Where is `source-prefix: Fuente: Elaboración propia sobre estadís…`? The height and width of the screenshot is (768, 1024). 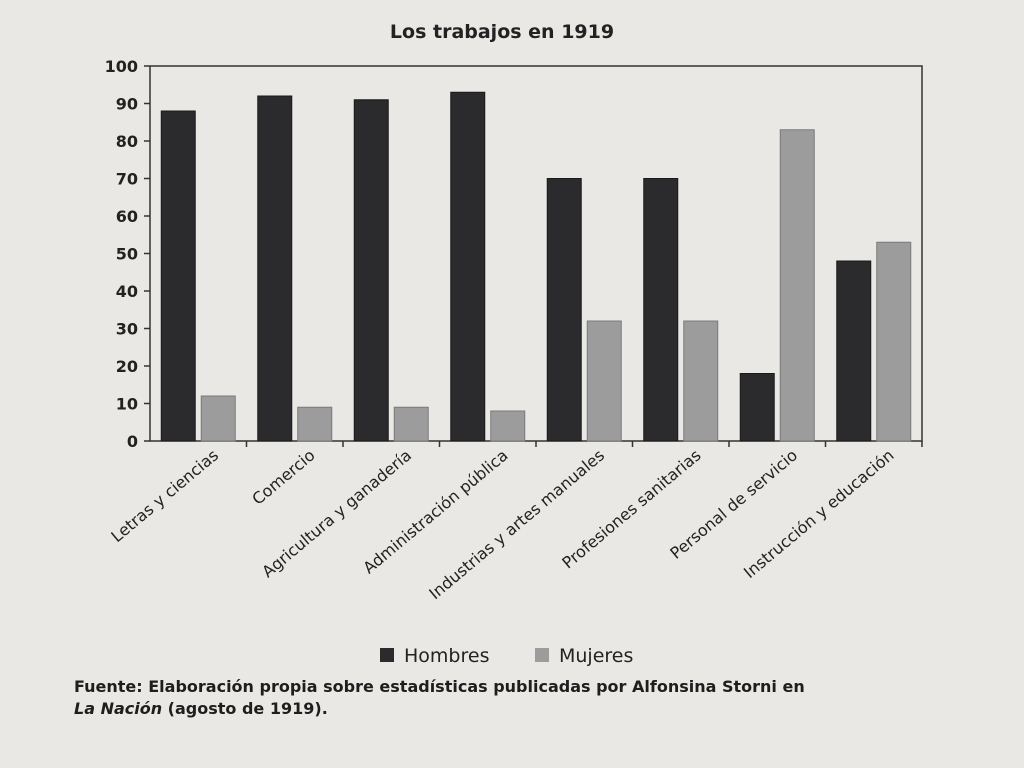
source-prefix: Fuente: Elaboración propia sobre estadís… is located at coordinates (439, 686).